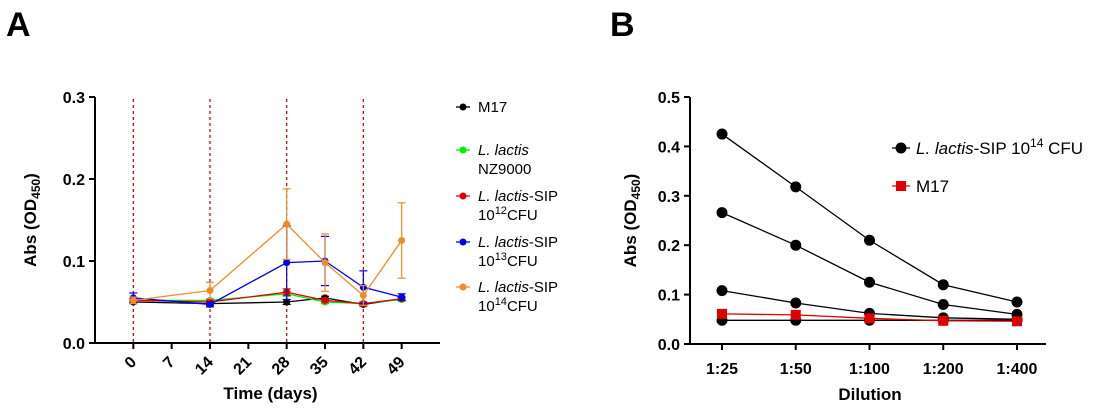 This screenshot has height=412, width=1112. What do you see at coordinates (508, 305) in the screenshot?
I see `legend-label-line2-a: 1014CFU` at bounding box center [508, 305].